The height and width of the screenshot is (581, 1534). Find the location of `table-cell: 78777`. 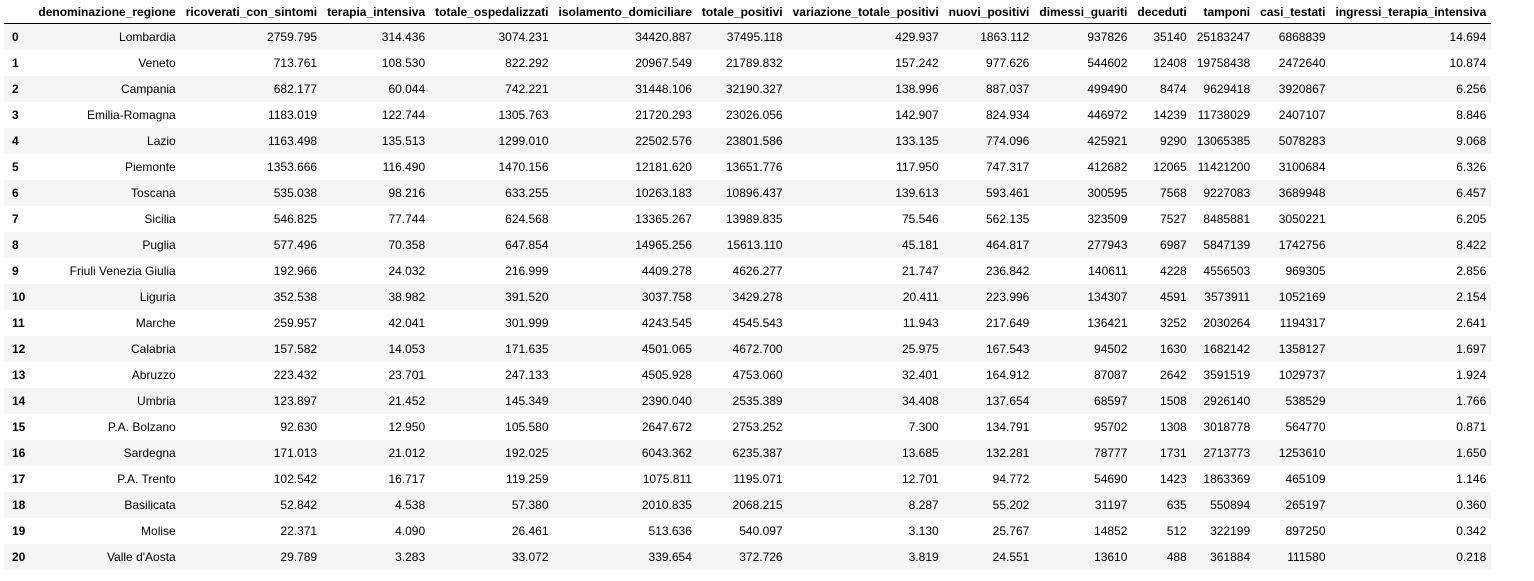

table-cell: 78777 is located at coordinates (1111, 453).